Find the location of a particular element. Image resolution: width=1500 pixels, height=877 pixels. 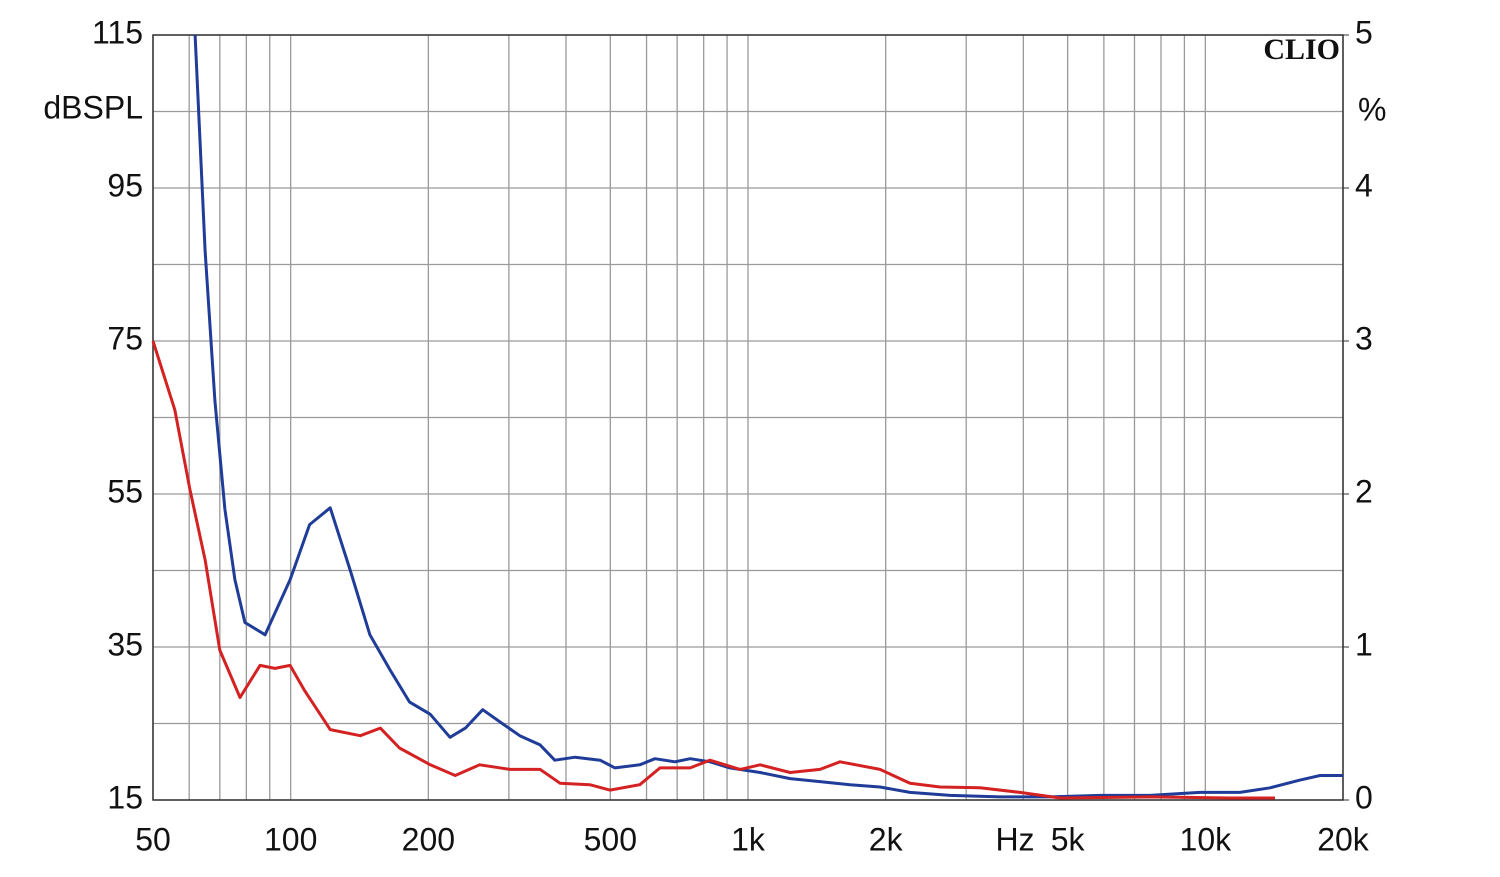

y2-tick-label: 2 is located at coordinates (1364, 491).